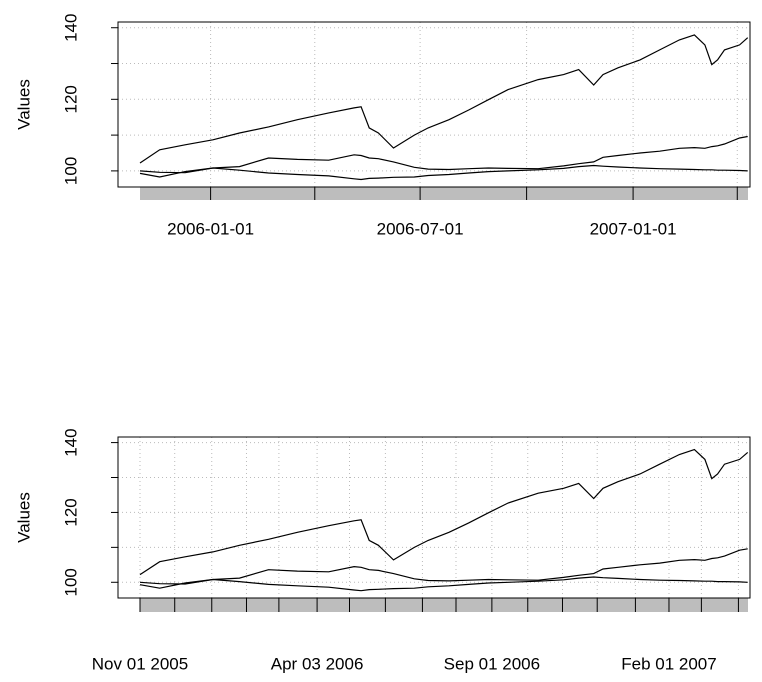 This screenshot has width=762, height=682. What do you see at coordinates (210, 228) in the screenshot?
I see `x-tick-label: 2006-01-01` at bounding box center [210, 228].